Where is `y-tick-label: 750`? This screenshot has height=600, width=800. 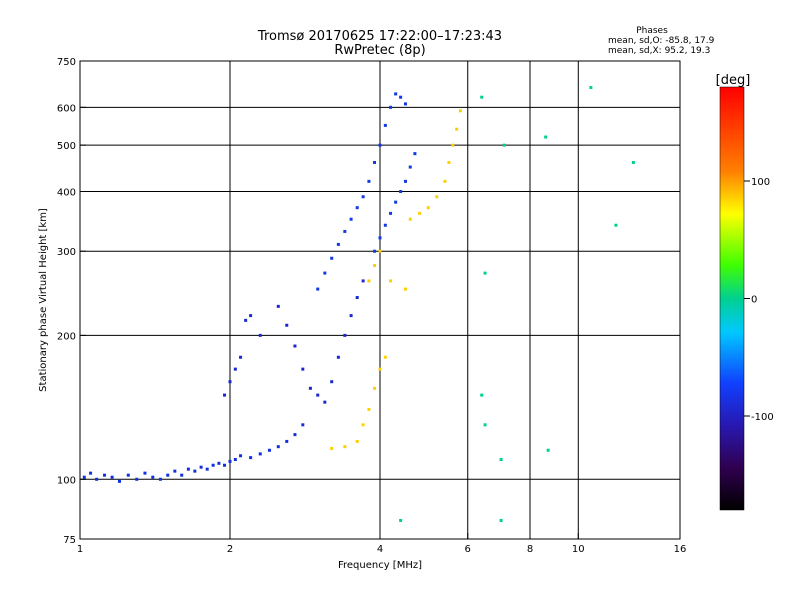
y-tick-label: 750 is located at coordinates (66, 62).